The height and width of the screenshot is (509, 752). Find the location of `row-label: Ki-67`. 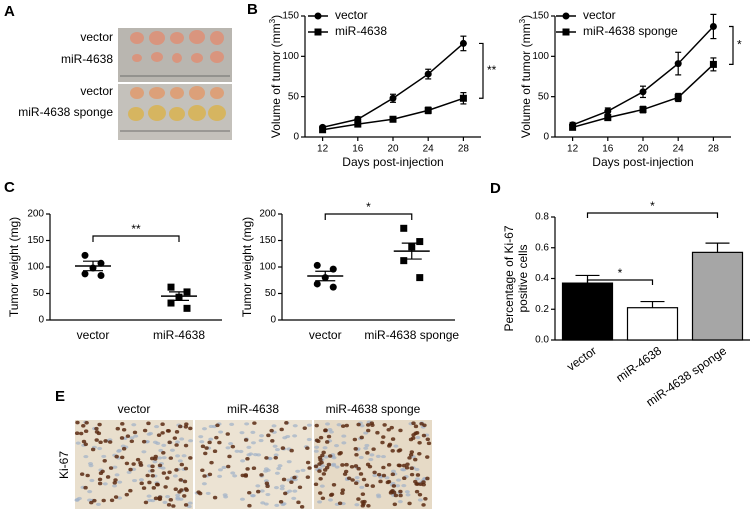

row-label: Ki-67 is located at coordinates (64, 465).